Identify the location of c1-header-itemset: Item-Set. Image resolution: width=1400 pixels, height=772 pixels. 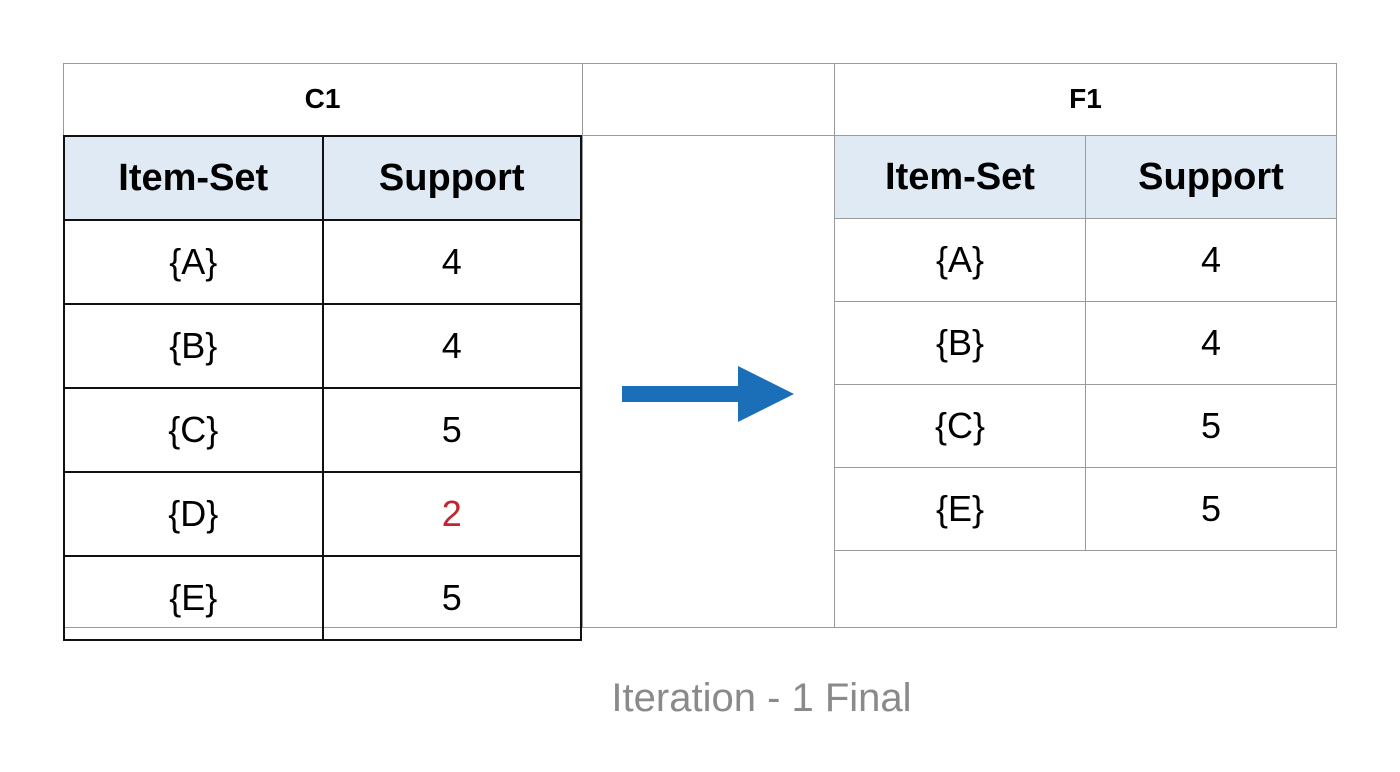
(193, 178).